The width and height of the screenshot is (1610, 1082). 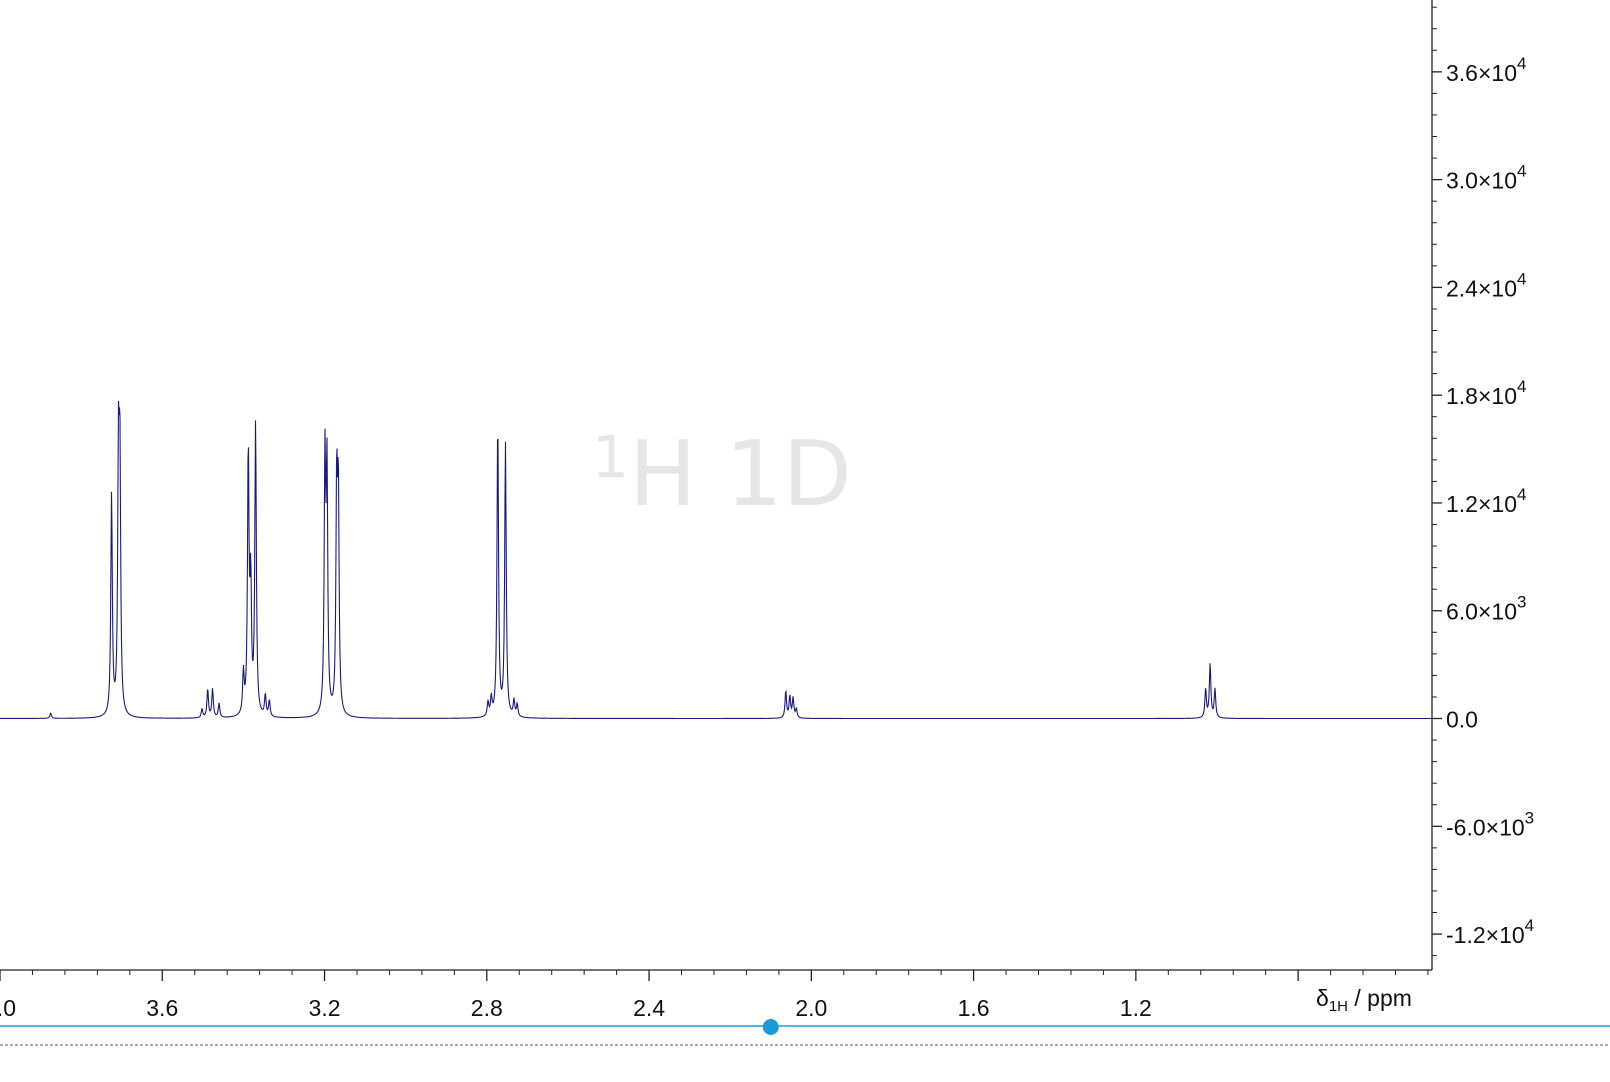 What do you see at coordinates (714, 975) in the screenshot?
I see `x-axis-ticks` at bounding box center [714, 975].